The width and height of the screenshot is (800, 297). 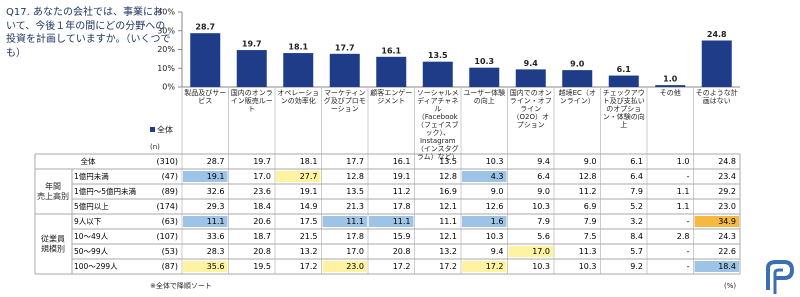 I want to click on row-label: 50～99人, so click(x=91, y=251).